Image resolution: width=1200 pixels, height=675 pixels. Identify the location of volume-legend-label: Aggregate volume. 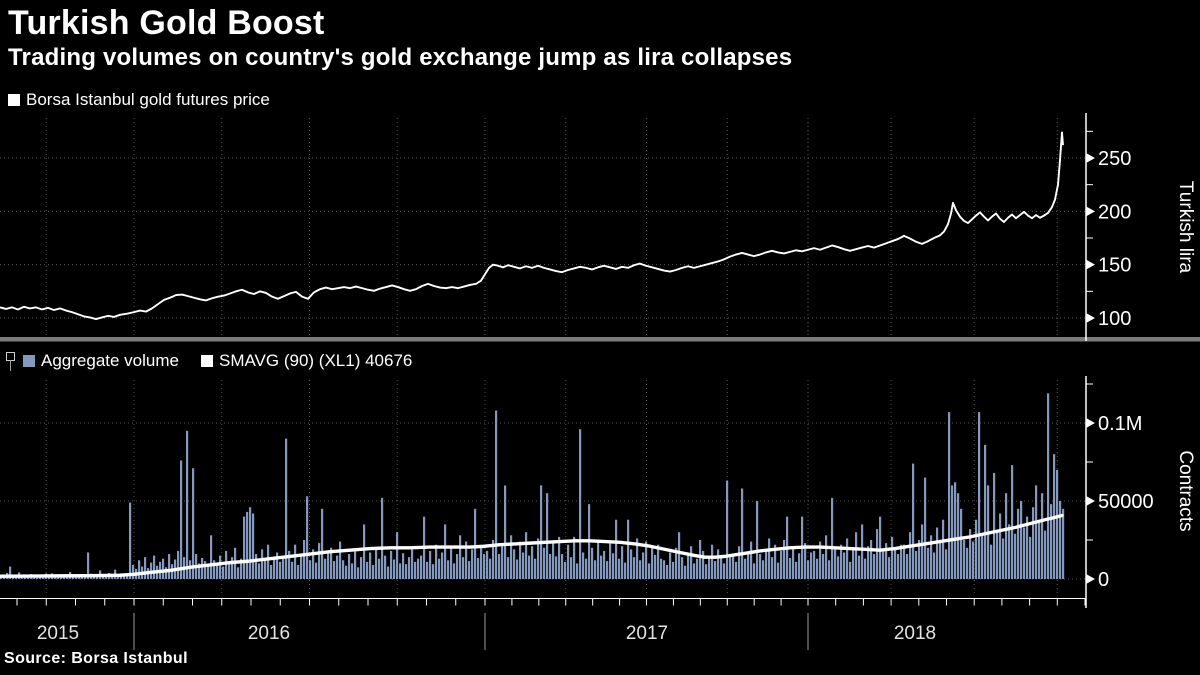
(110, 360).